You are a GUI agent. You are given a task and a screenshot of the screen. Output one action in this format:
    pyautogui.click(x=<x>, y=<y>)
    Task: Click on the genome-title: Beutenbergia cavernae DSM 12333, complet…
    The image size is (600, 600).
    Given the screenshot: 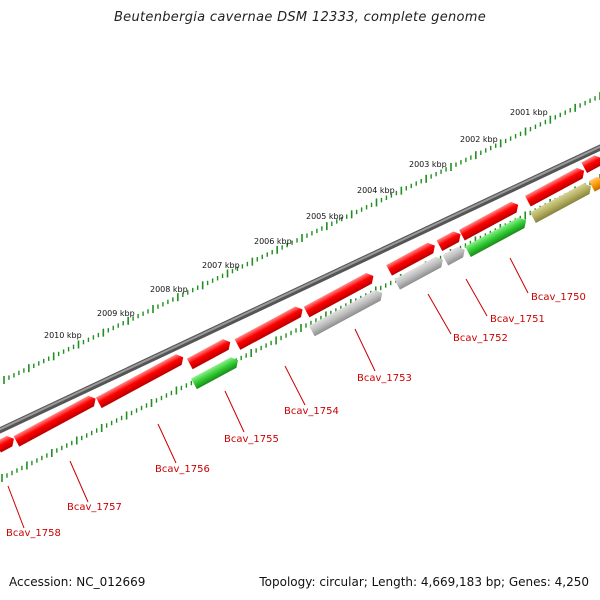 What is the action you would take?
    pyautogui.click(x=300, y=17)
    